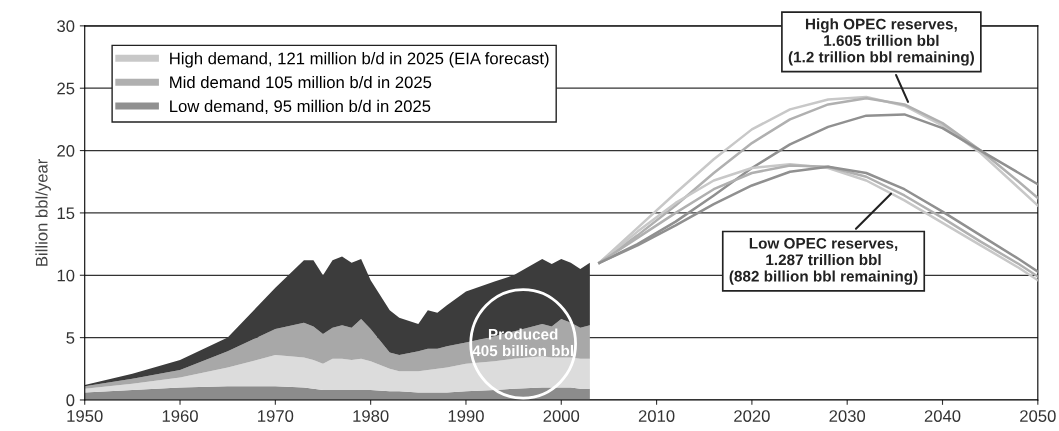 Image resolution: width=1059 pixels, height=431 pixels. What do you see at coordinates (70, 400) in the screenshot?
I see `y-tick-label: 0` at bounding box center [70, 400].